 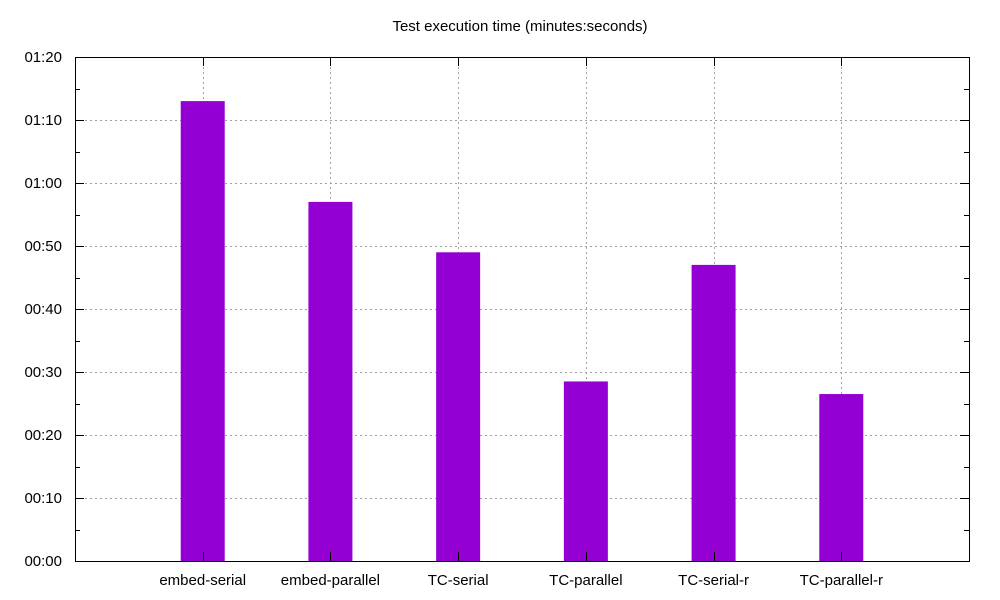 What do you see at coordinates (43, 372) in the screenshot?
I see `y-tick-label: 00:30` at bounding box center [43, 372].